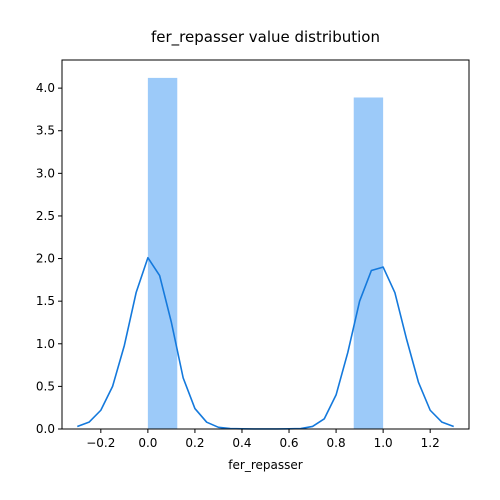 The image size is (500, 500). I want to click on x-tick-label: 0.0, so click(147, 443).